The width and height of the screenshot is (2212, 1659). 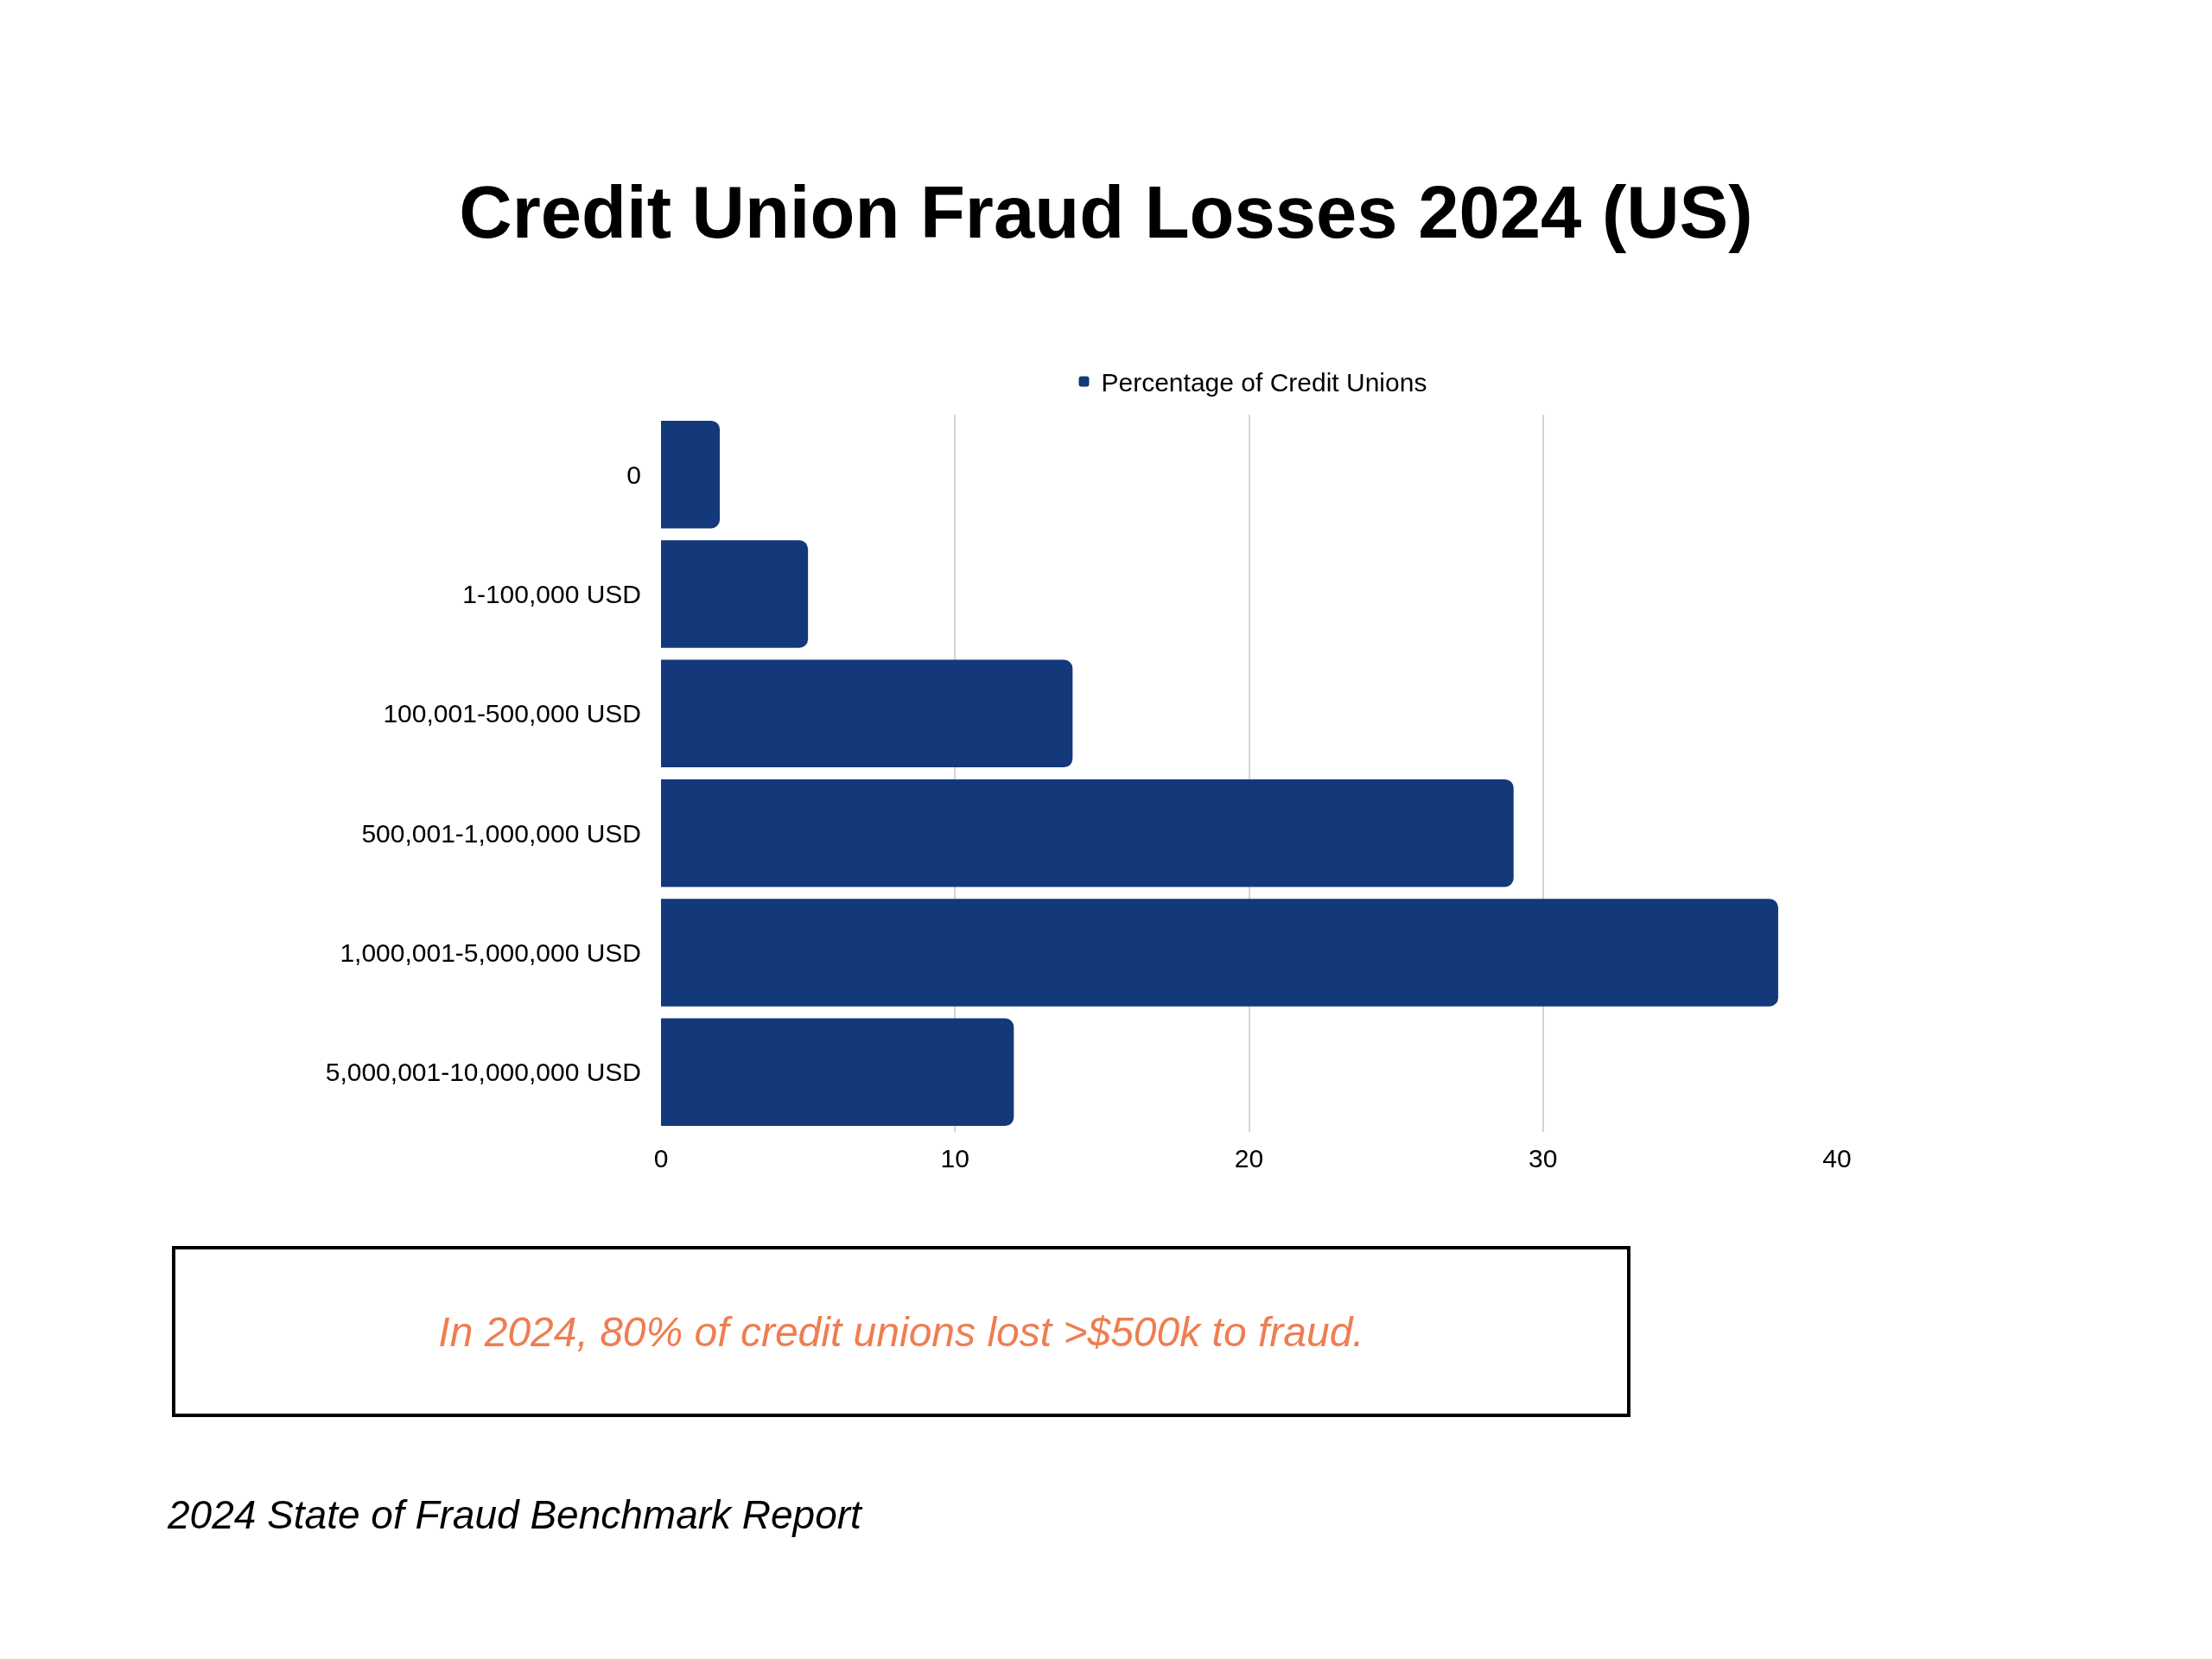 I want to click on legend-label: Percentage of Credit Unions, so click(x=1264, y=382).